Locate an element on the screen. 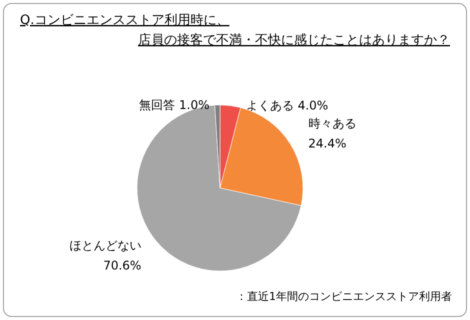  chart-subtitle: 店員の接客で不満・不快に感じたことはありますか？ is located at coordinates (294, 40).